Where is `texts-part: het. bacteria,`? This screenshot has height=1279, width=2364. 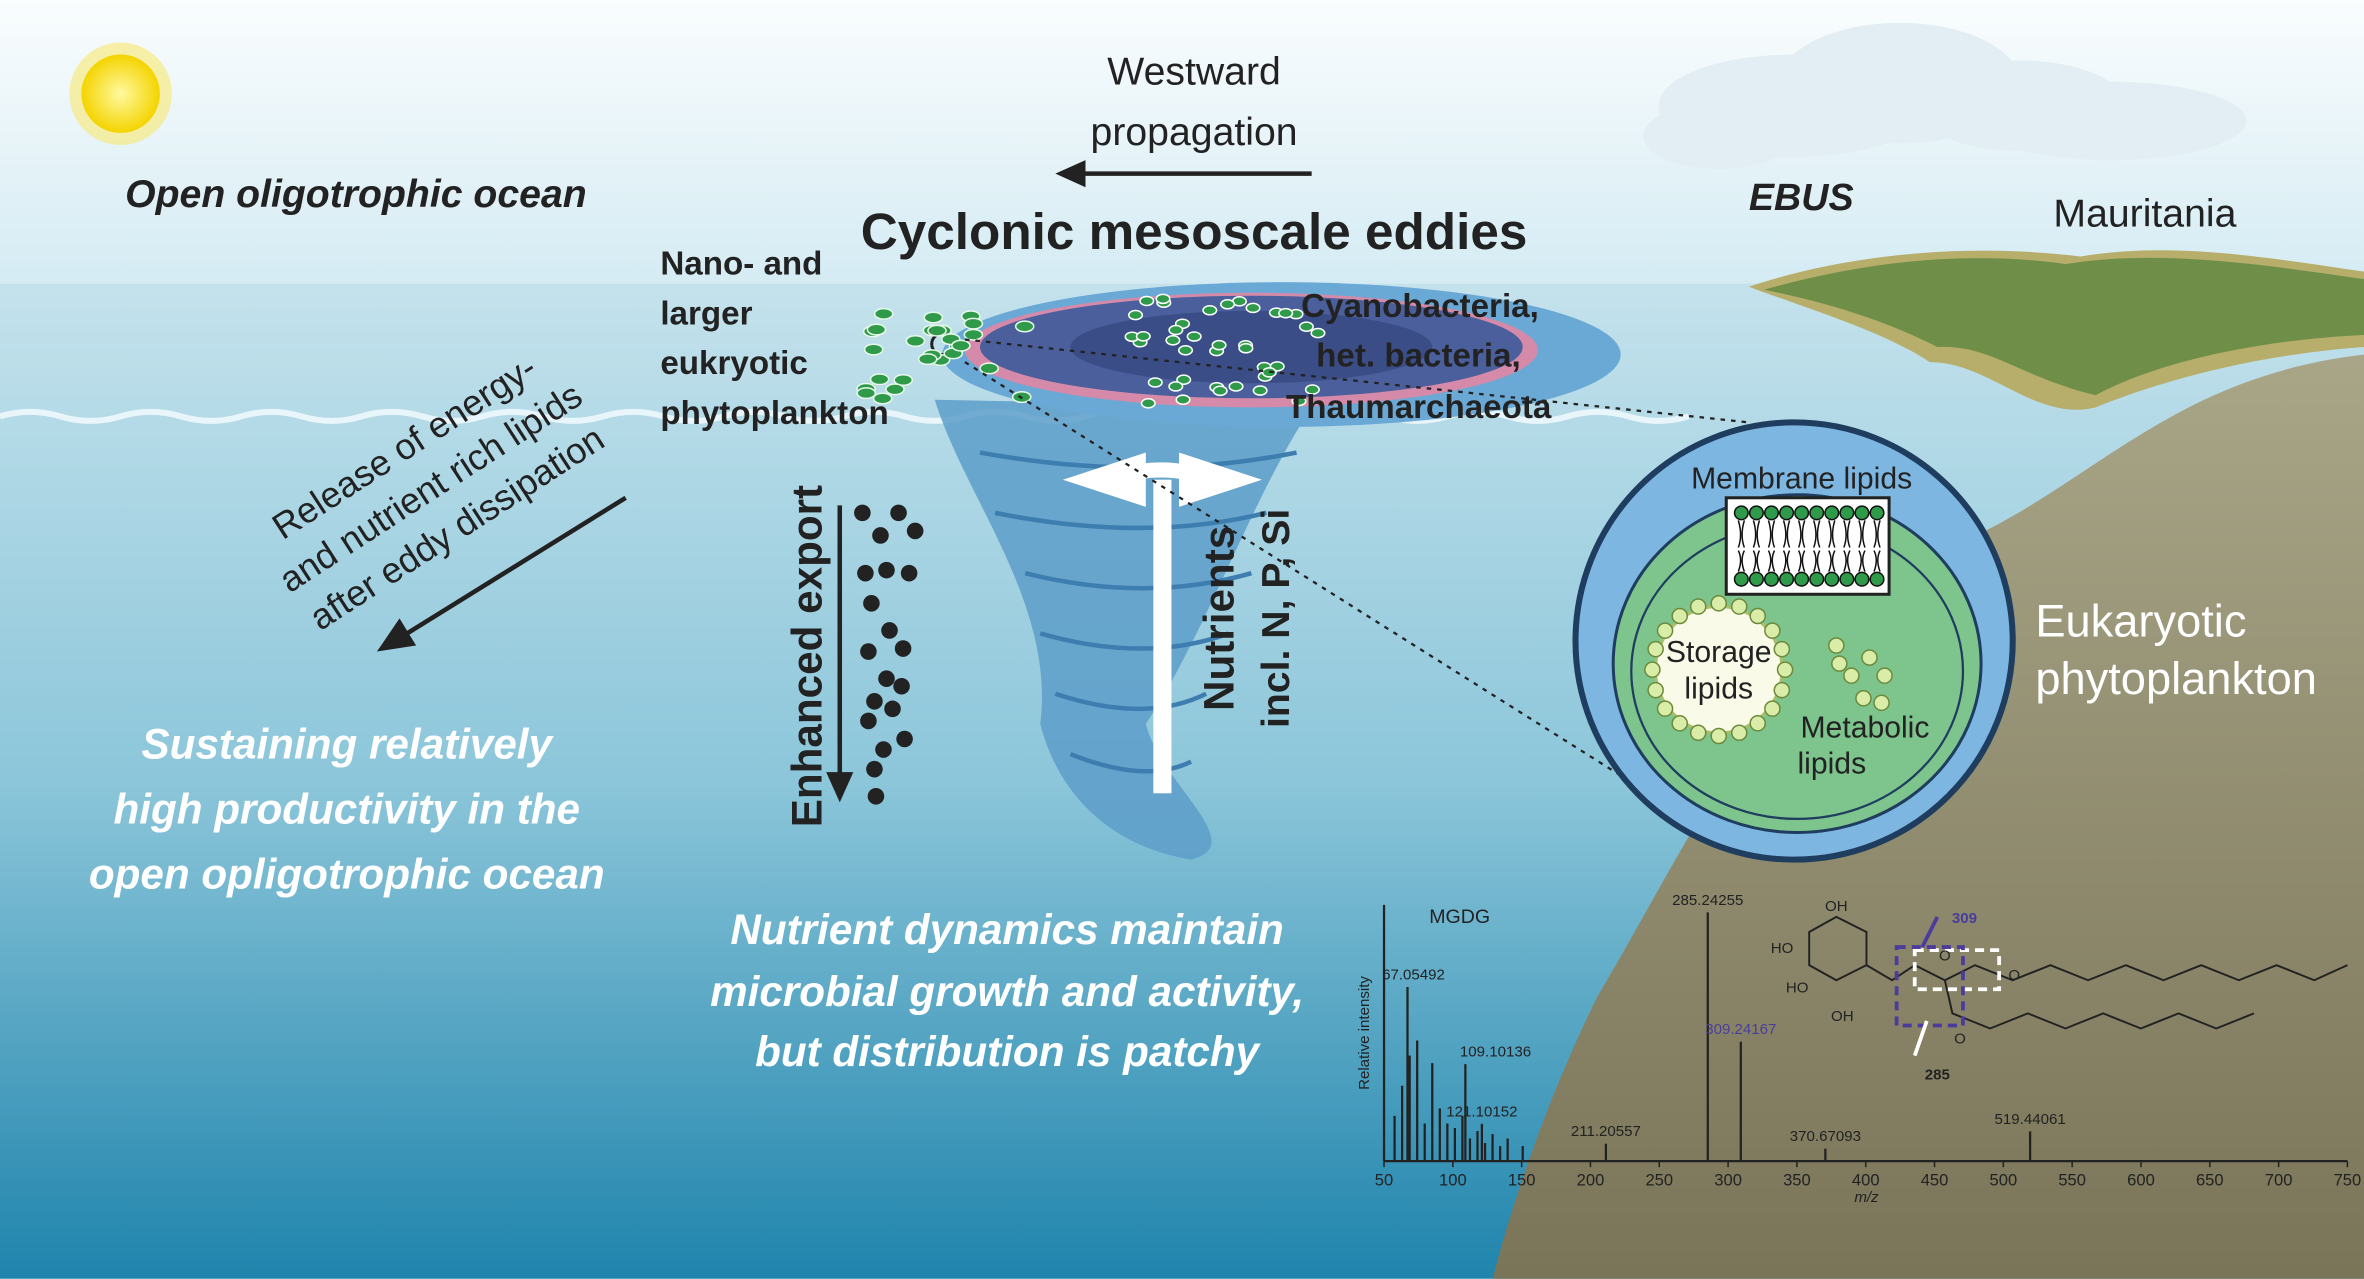 texts-part: het. bacteria, is located at coordinates (1418, 356).